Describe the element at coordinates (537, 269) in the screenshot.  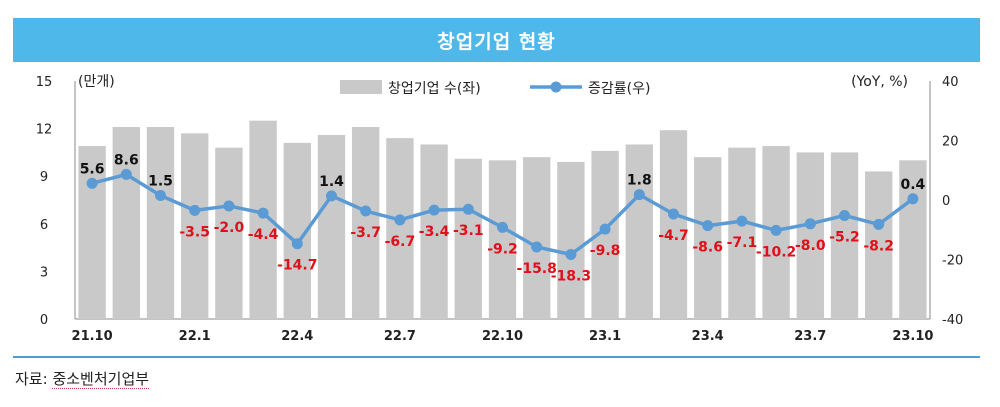
I see `data-label: -15.8` at that location.